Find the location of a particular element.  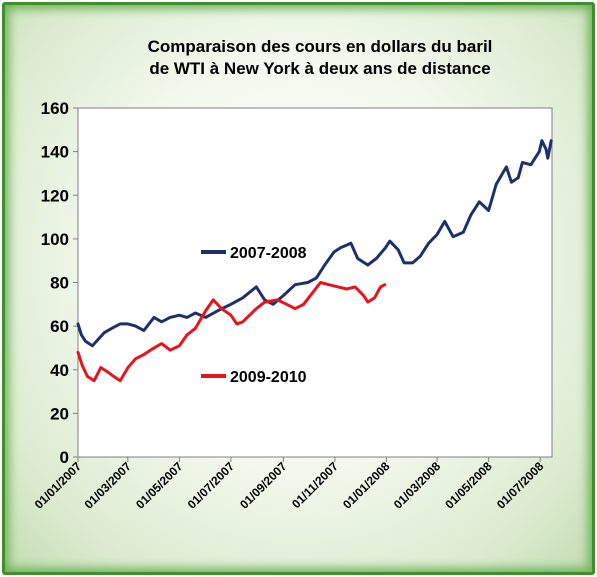

y-tick-label: 0 is located at coordinates (64, 457).